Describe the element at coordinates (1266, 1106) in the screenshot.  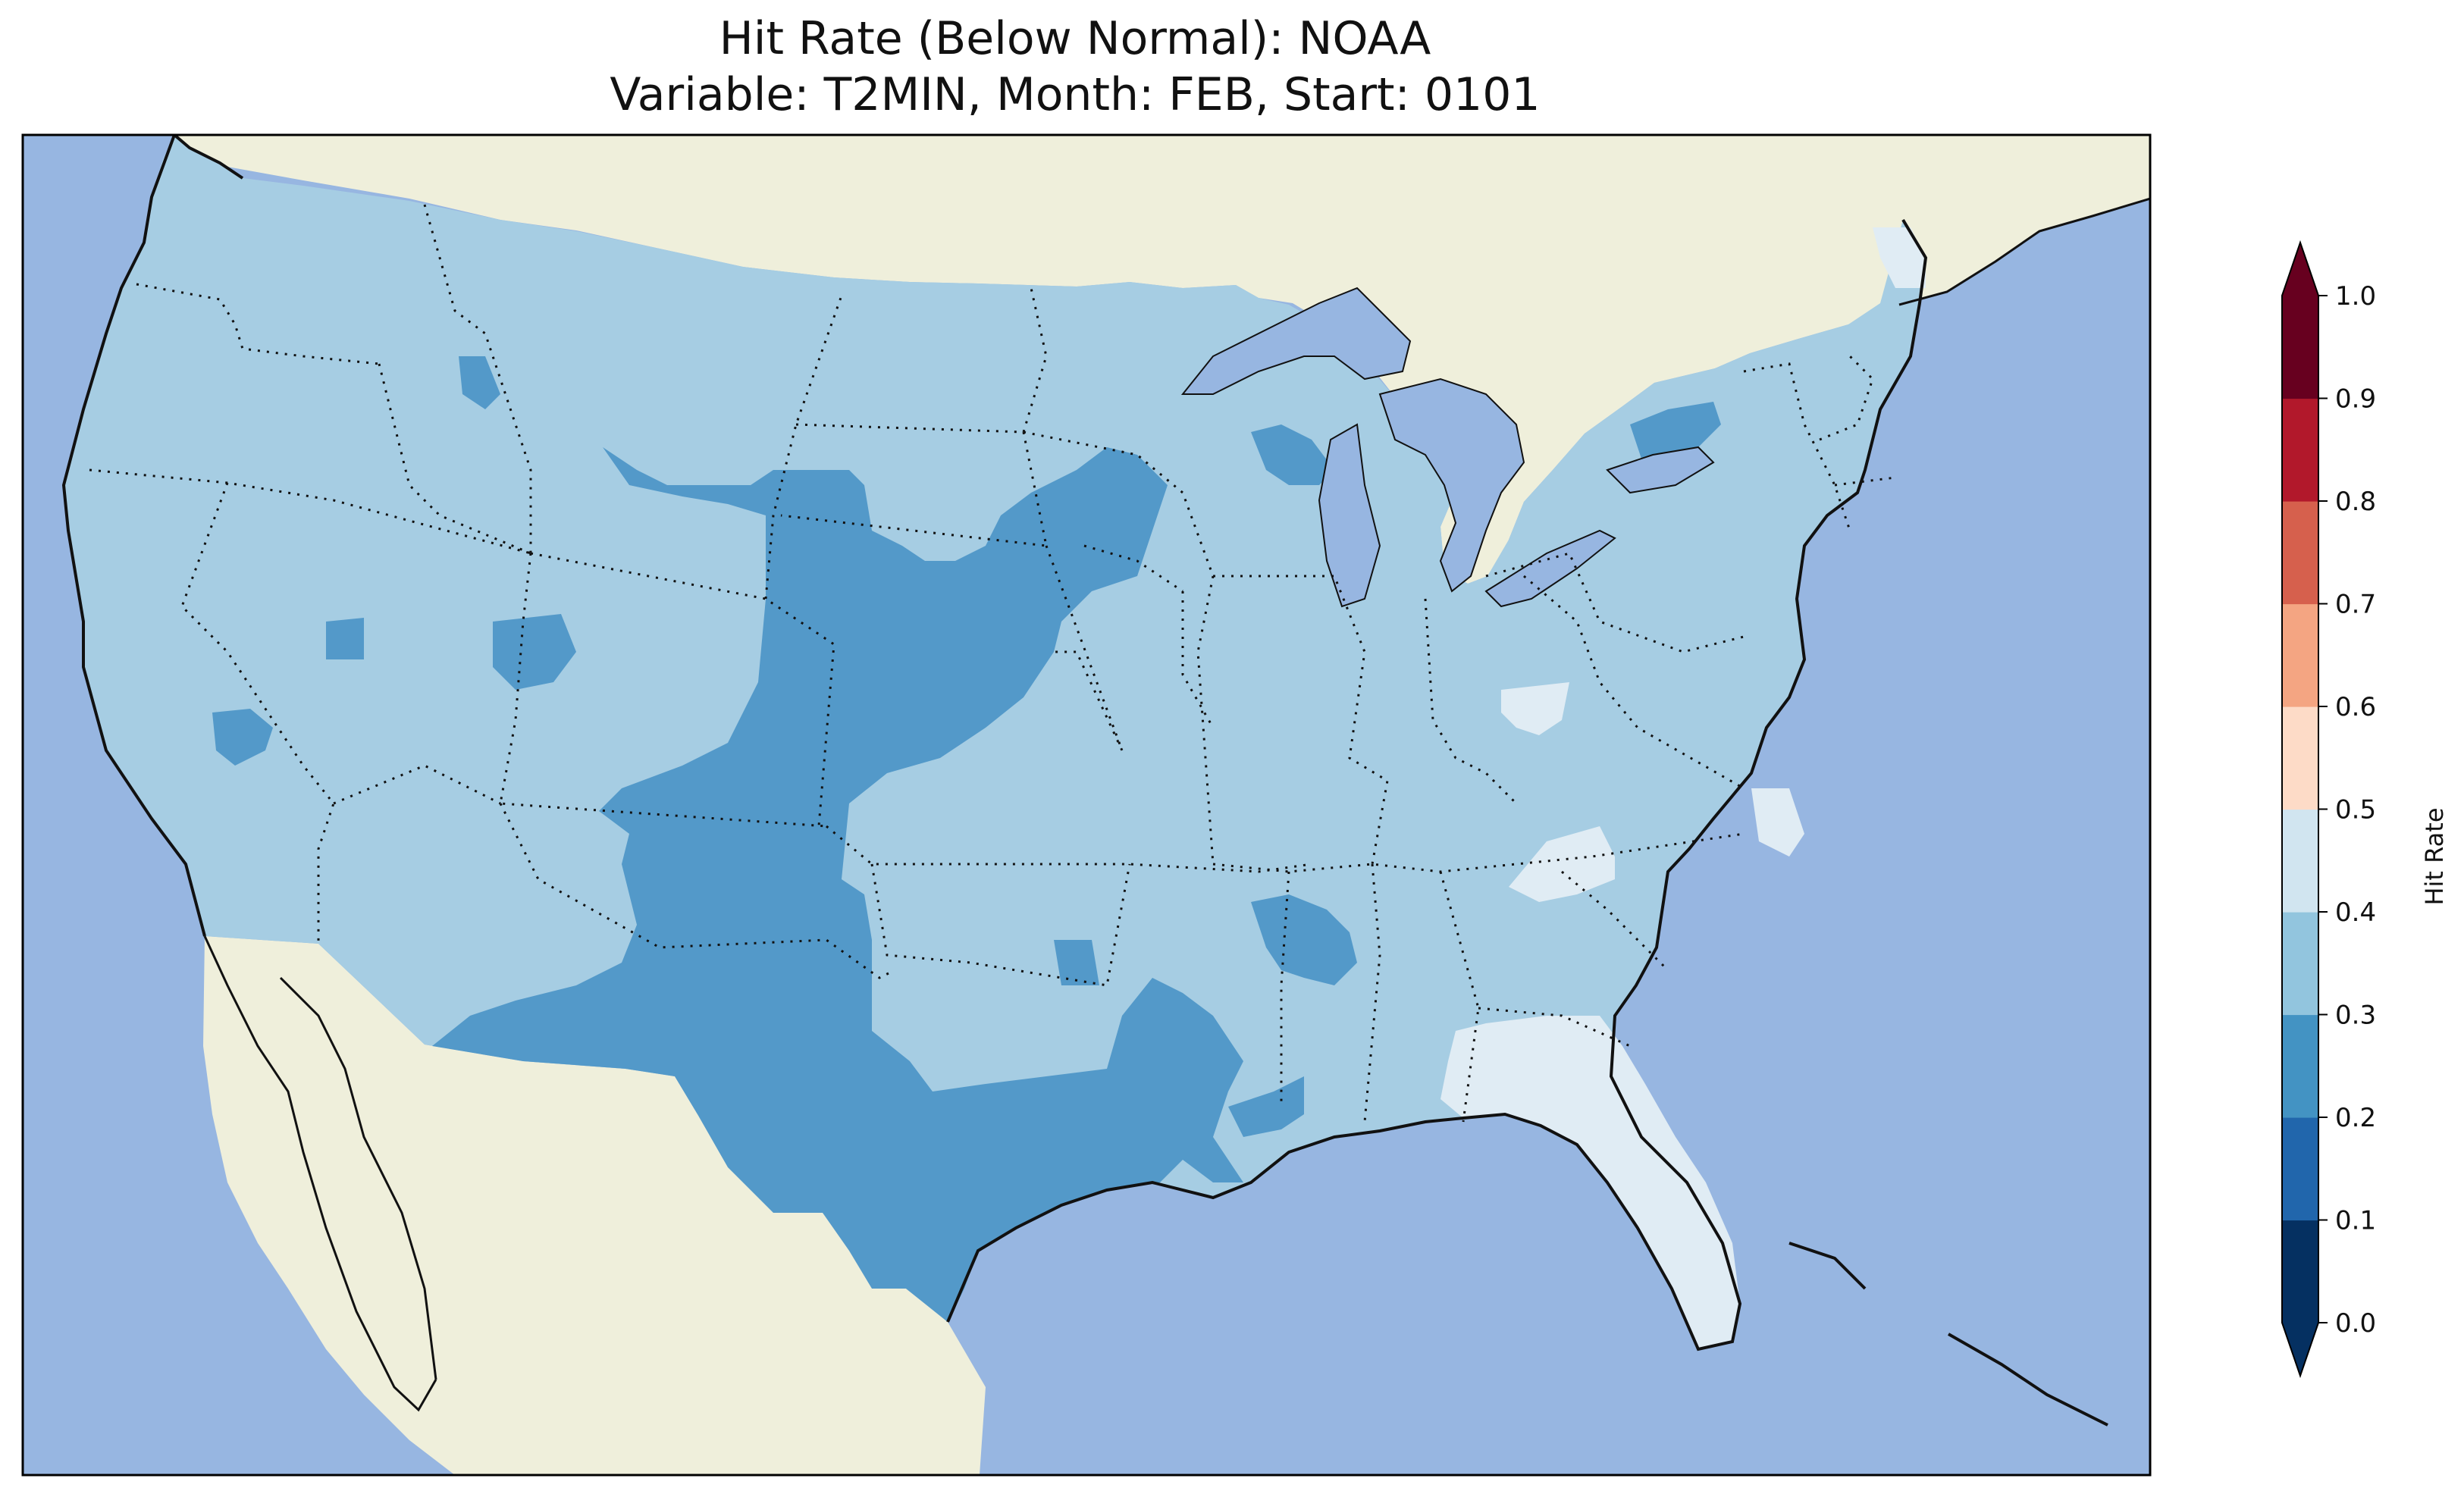
I see `patch-louisiana-0.2-0.3` at that location.